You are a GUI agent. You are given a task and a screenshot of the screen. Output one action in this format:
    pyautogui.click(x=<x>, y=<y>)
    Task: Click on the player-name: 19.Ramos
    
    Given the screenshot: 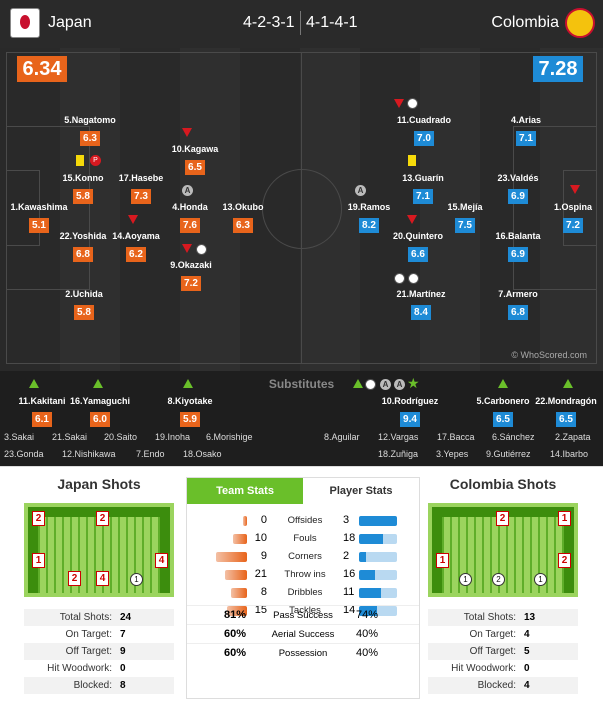 What is the action you would take?
    pyautogui.click(x=369, y=207)
    